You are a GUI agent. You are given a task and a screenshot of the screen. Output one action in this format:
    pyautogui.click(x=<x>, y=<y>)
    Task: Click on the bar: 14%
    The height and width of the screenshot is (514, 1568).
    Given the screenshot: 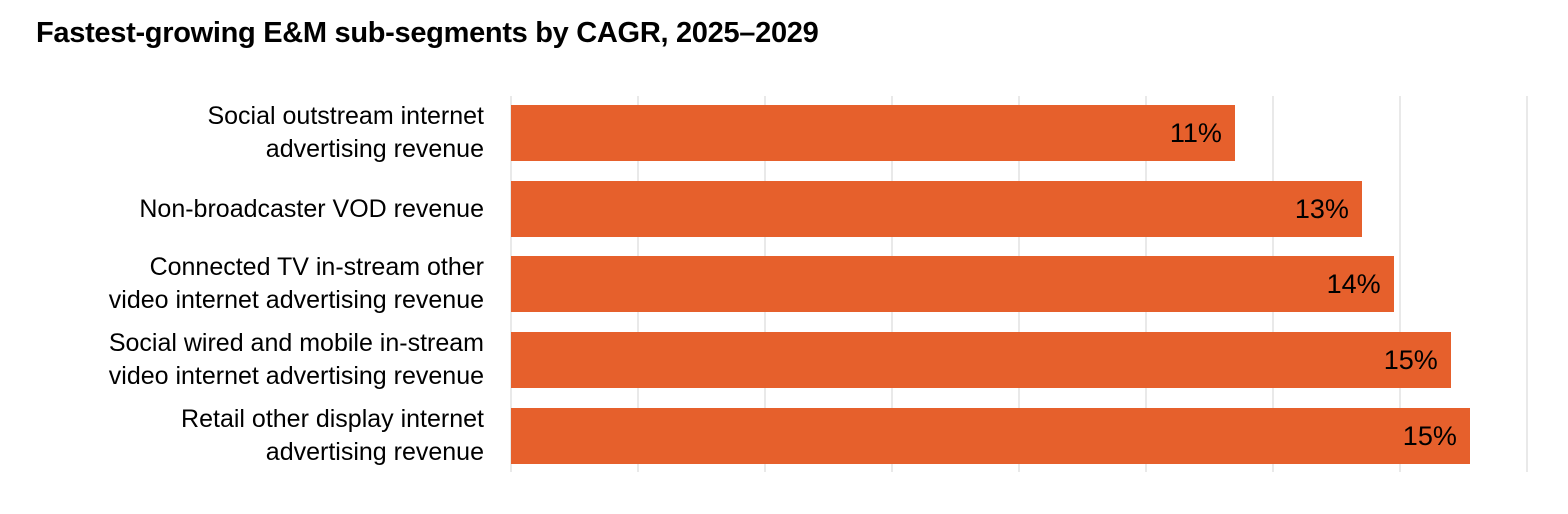 What is the action you would take?
    pyautogui.click(x=952, y=284)
    